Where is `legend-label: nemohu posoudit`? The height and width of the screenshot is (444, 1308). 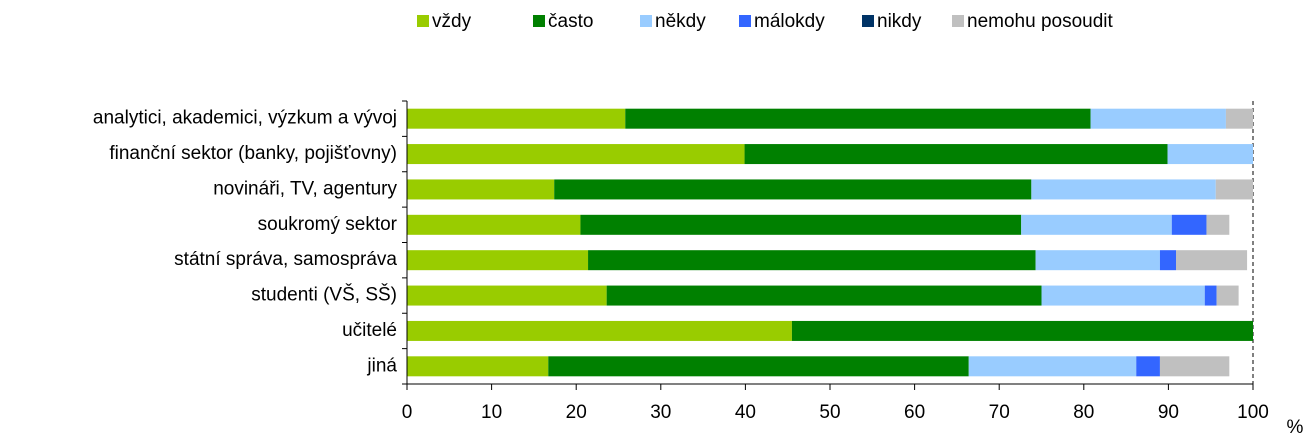
legend-label: nemohu posoudit is located at coordinates (1040, 21).